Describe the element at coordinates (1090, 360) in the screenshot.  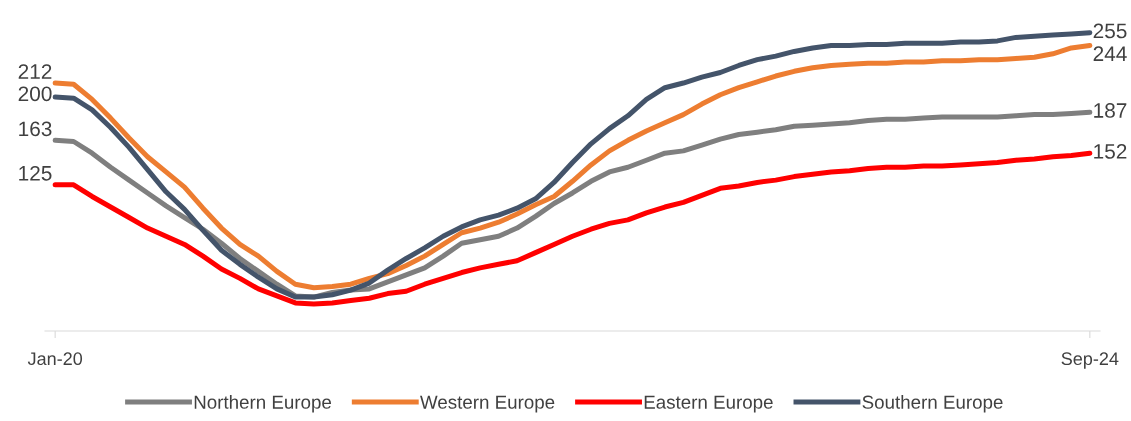
I see `x-tick-label: Sep-24` at that location.